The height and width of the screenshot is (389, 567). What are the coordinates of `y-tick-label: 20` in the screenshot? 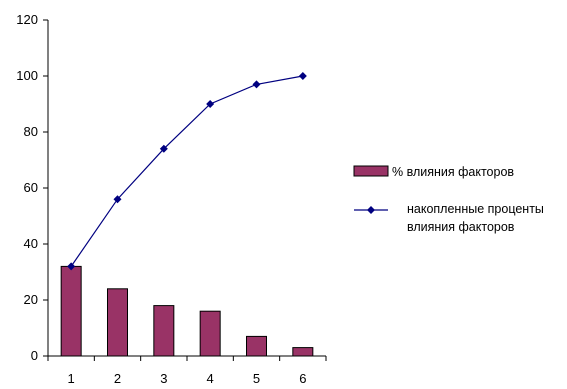 It's located at (31, 299).